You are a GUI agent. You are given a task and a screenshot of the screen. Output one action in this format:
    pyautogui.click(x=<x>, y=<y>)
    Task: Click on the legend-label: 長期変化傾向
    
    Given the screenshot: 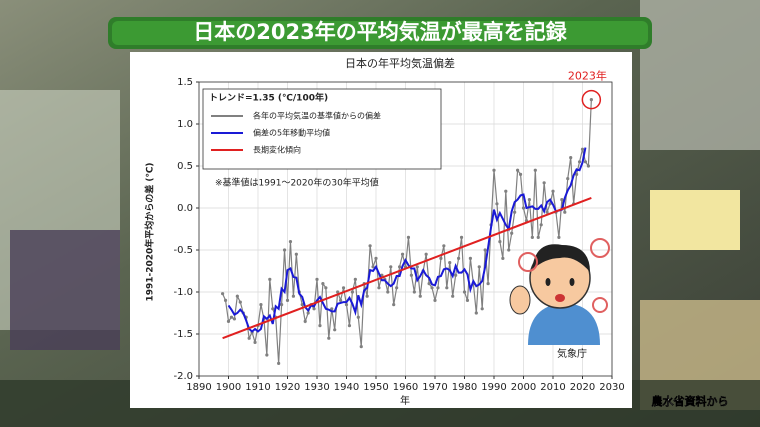 What is the action you would take?
    pyautogui.click(x=277, y=150)
    